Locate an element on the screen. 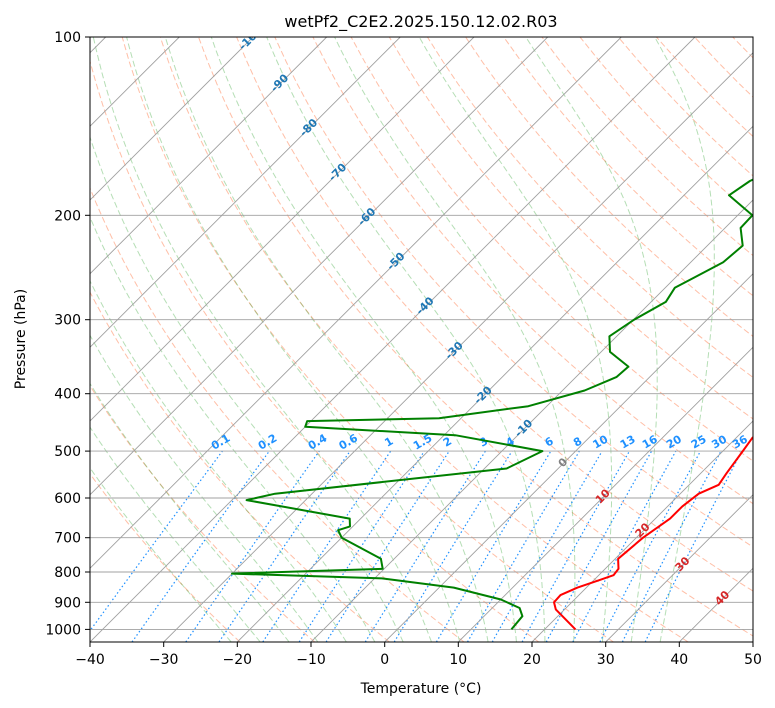 The image size is (775, 708). y-tick-label: 400 is located at coordinates (67, 395).